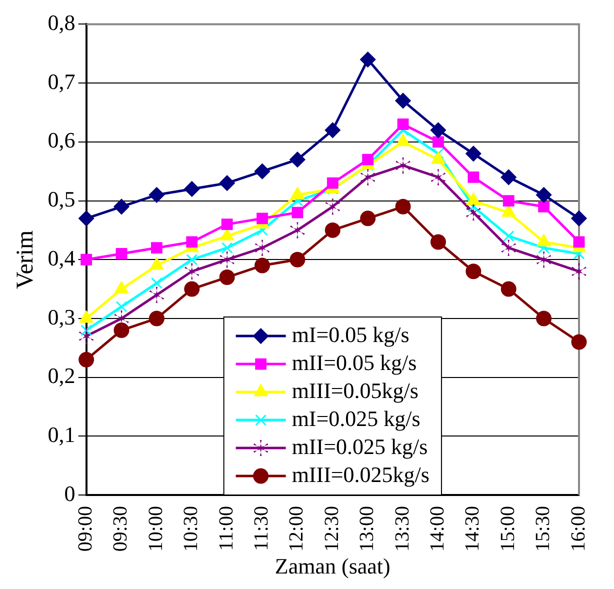 Image resolution: width=614 pixels, height=589 pixels. I want to click on x-tick-label: 10:30, so click(191, 529).